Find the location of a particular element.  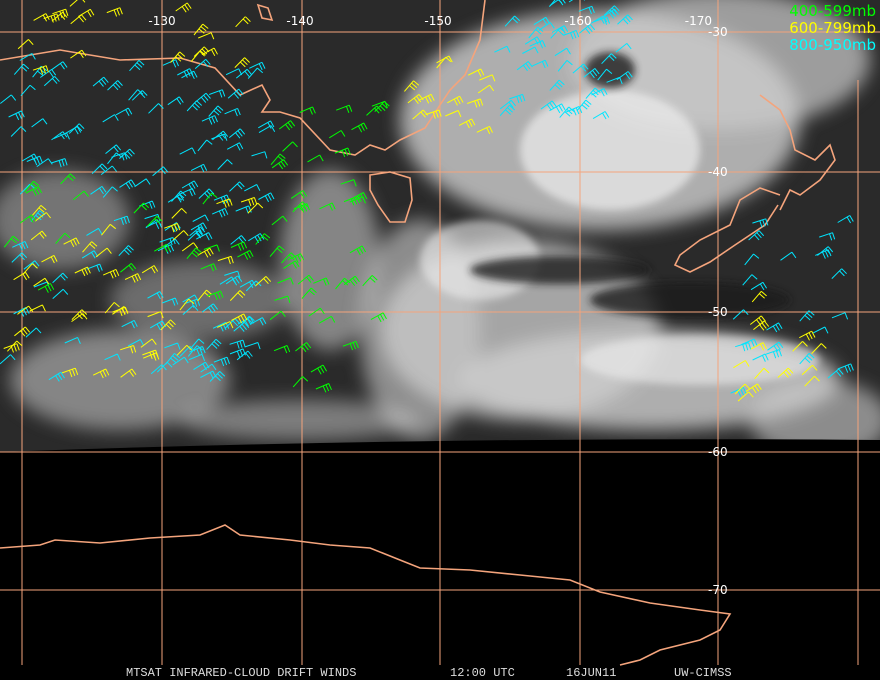

latitude-label: -60 is located at coordinates (718, 452).